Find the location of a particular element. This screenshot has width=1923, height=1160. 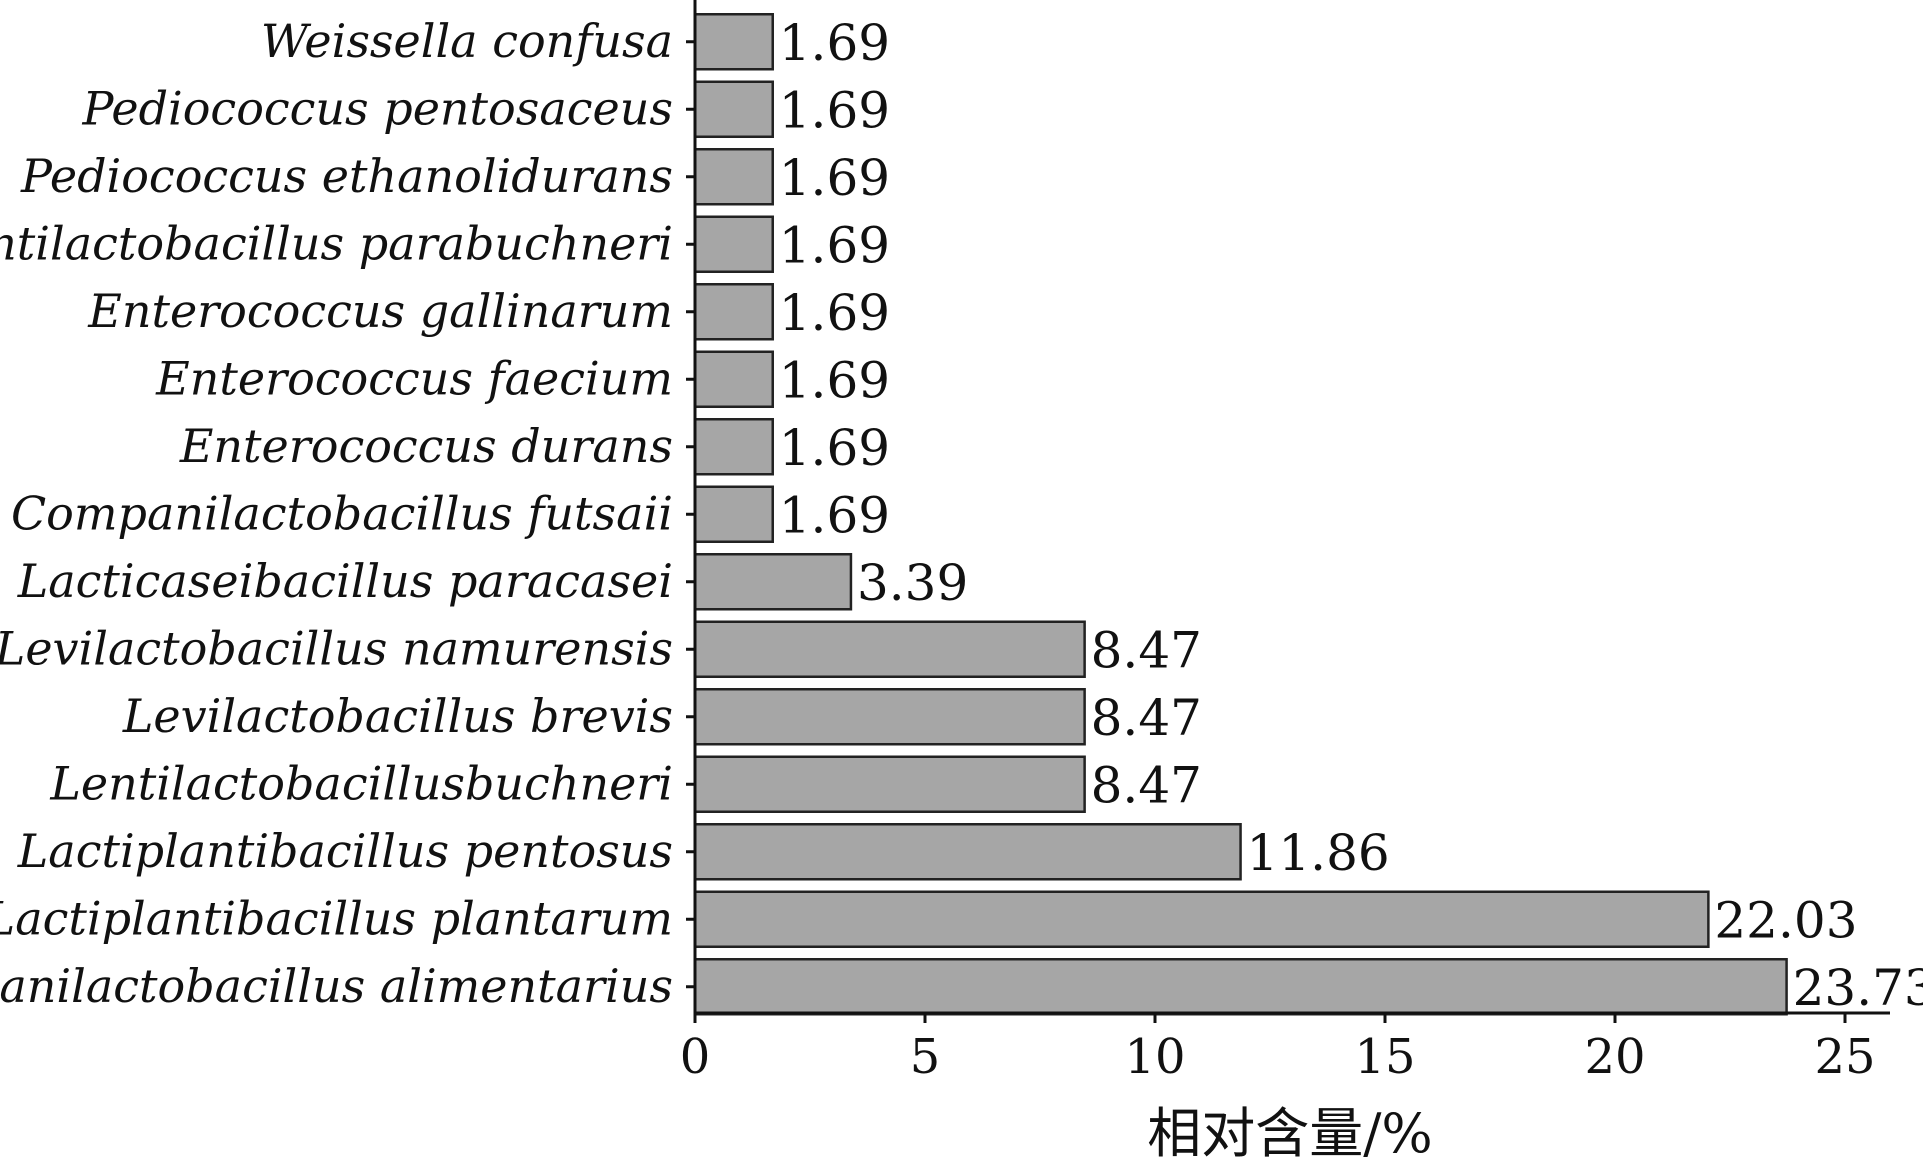

x-tick-label: 20 is located at coordinates (1614, 1057).